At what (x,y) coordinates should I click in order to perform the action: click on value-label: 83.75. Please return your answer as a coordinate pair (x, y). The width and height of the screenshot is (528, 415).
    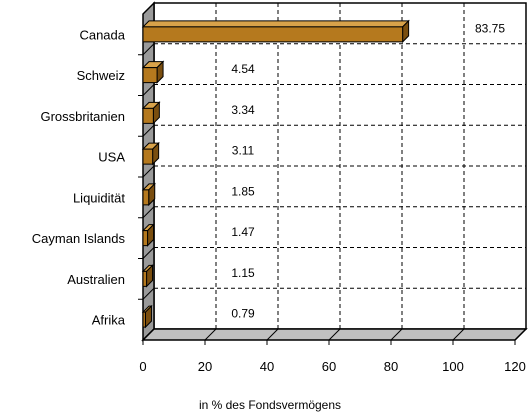
    Looking at the image, I should click on (490, 28).